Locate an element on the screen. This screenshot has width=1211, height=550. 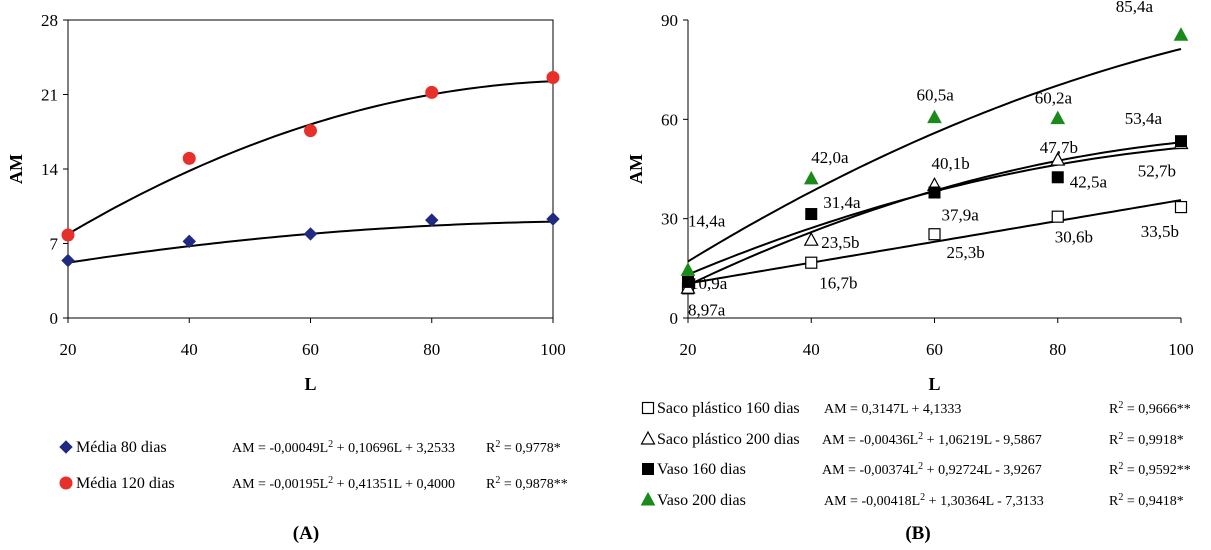
data-label: 52,7b is located at coordinates (1157, 171).